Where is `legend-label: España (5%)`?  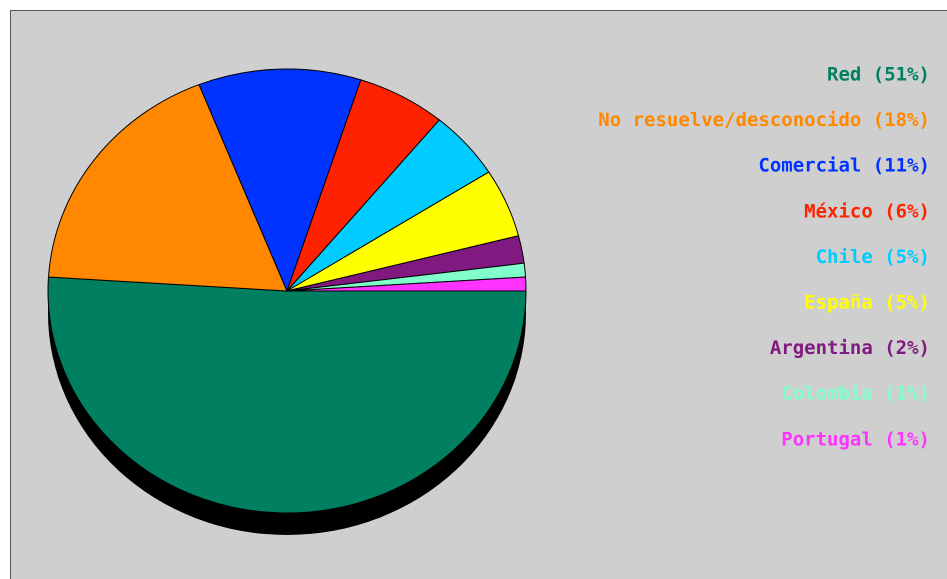
legend-label: España (5%) is located at coordinates (867, 303).